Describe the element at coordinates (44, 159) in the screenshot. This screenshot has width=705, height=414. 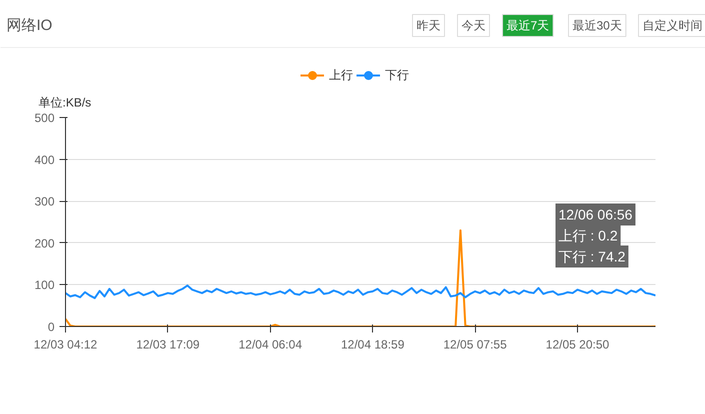
I see `y-tick-label: 400` at that location.